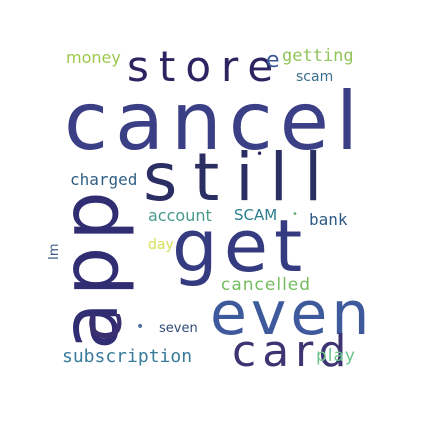  Describe the element at coordinates (318, 56) in the screenshot. I see `word-getting: getting` at that location.